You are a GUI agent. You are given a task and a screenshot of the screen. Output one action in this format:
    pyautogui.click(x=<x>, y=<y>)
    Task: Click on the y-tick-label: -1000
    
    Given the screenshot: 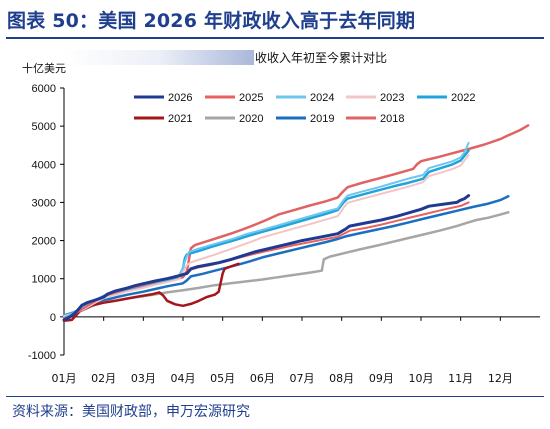 What is the action you would take?
    pyautogui.click(x=42, y=356)
    